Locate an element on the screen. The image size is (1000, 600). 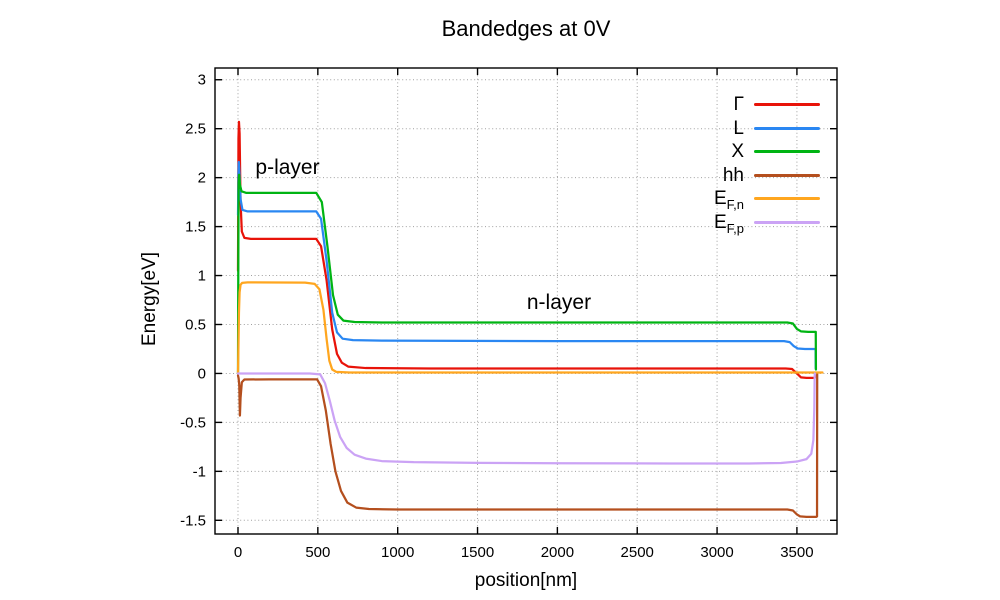
chart-title: Bandedges at 0V is located at coordinates (526, 28).